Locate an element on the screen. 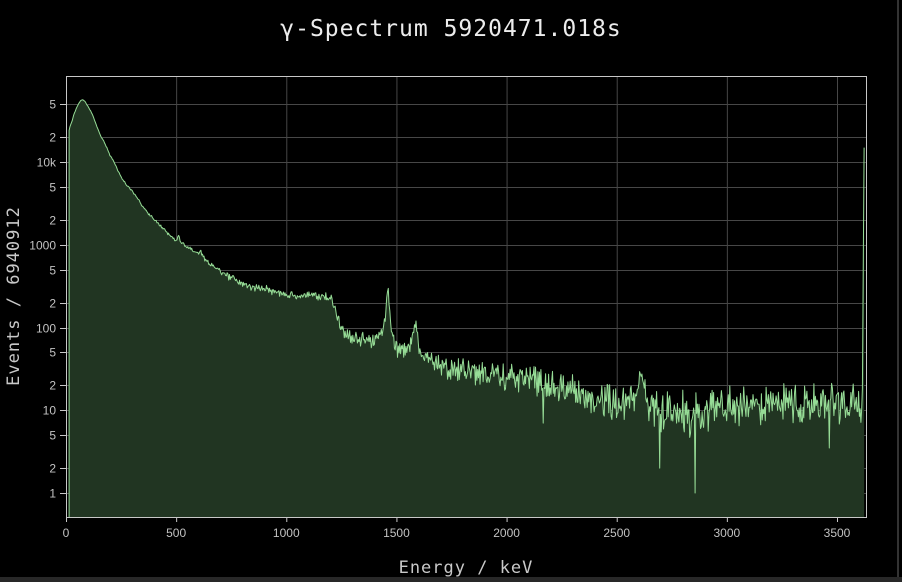 This screenshot has width=902, height=582. svg-text: 2000 is located at coordinates (506, 533).